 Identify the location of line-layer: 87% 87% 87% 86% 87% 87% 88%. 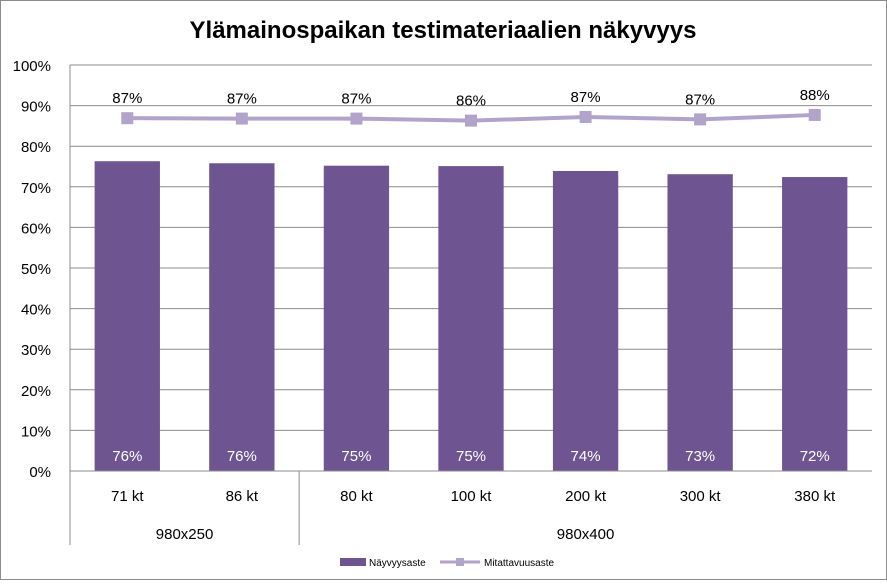
(471, 107).